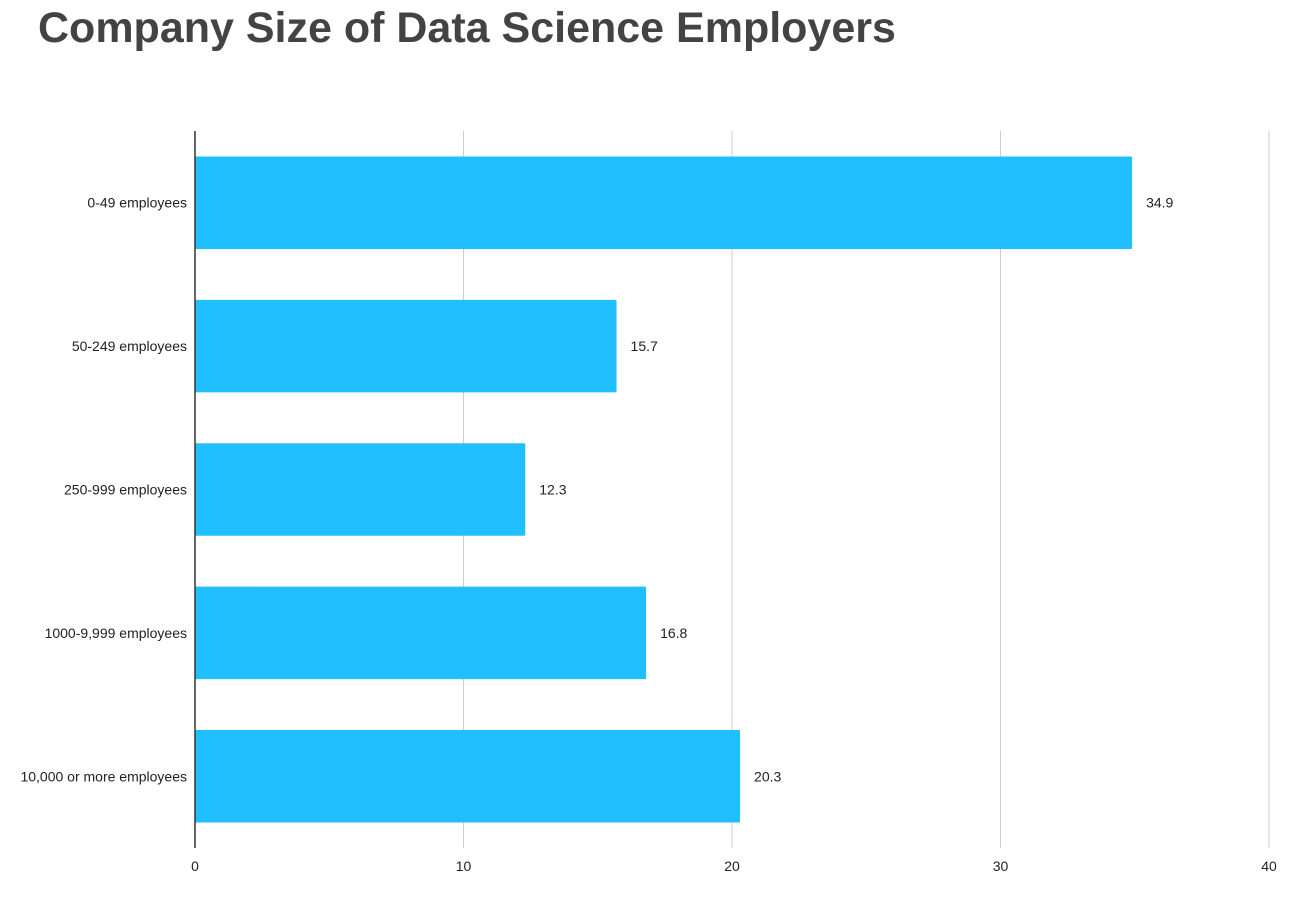 This screenshot has width=1307, height=898. What do you see at coordinates (464, 866) in the screenshot?
I see `x-tick-label: 10` at bounding box center [464, 866].